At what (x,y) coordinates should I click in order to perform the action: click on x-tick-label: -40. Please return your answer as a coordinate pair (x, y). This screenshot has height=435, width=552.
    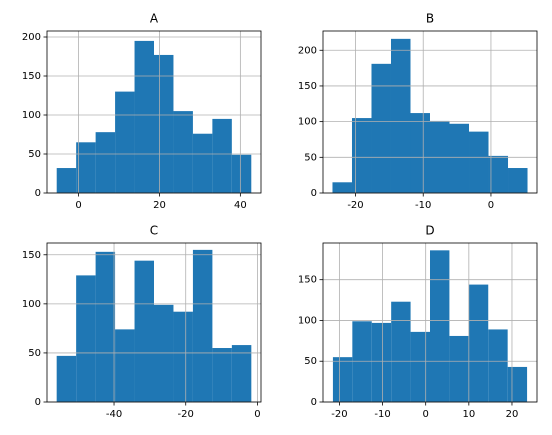
    Looking at the image, I should click on (114, 414).